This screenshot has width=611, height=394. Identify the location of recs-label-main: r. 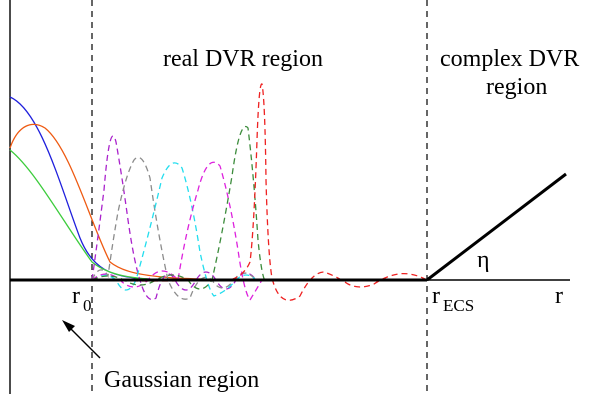
(436, 296).